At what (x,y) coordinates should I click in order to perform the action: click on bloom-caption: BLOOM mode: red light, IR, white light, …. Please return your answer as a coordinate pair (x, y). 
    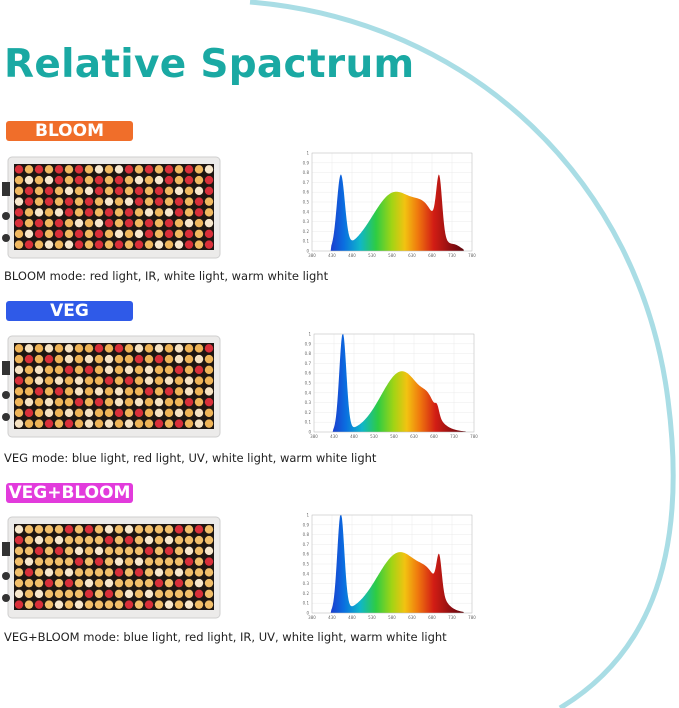
    Looking at the image, I should click on (166, 276).